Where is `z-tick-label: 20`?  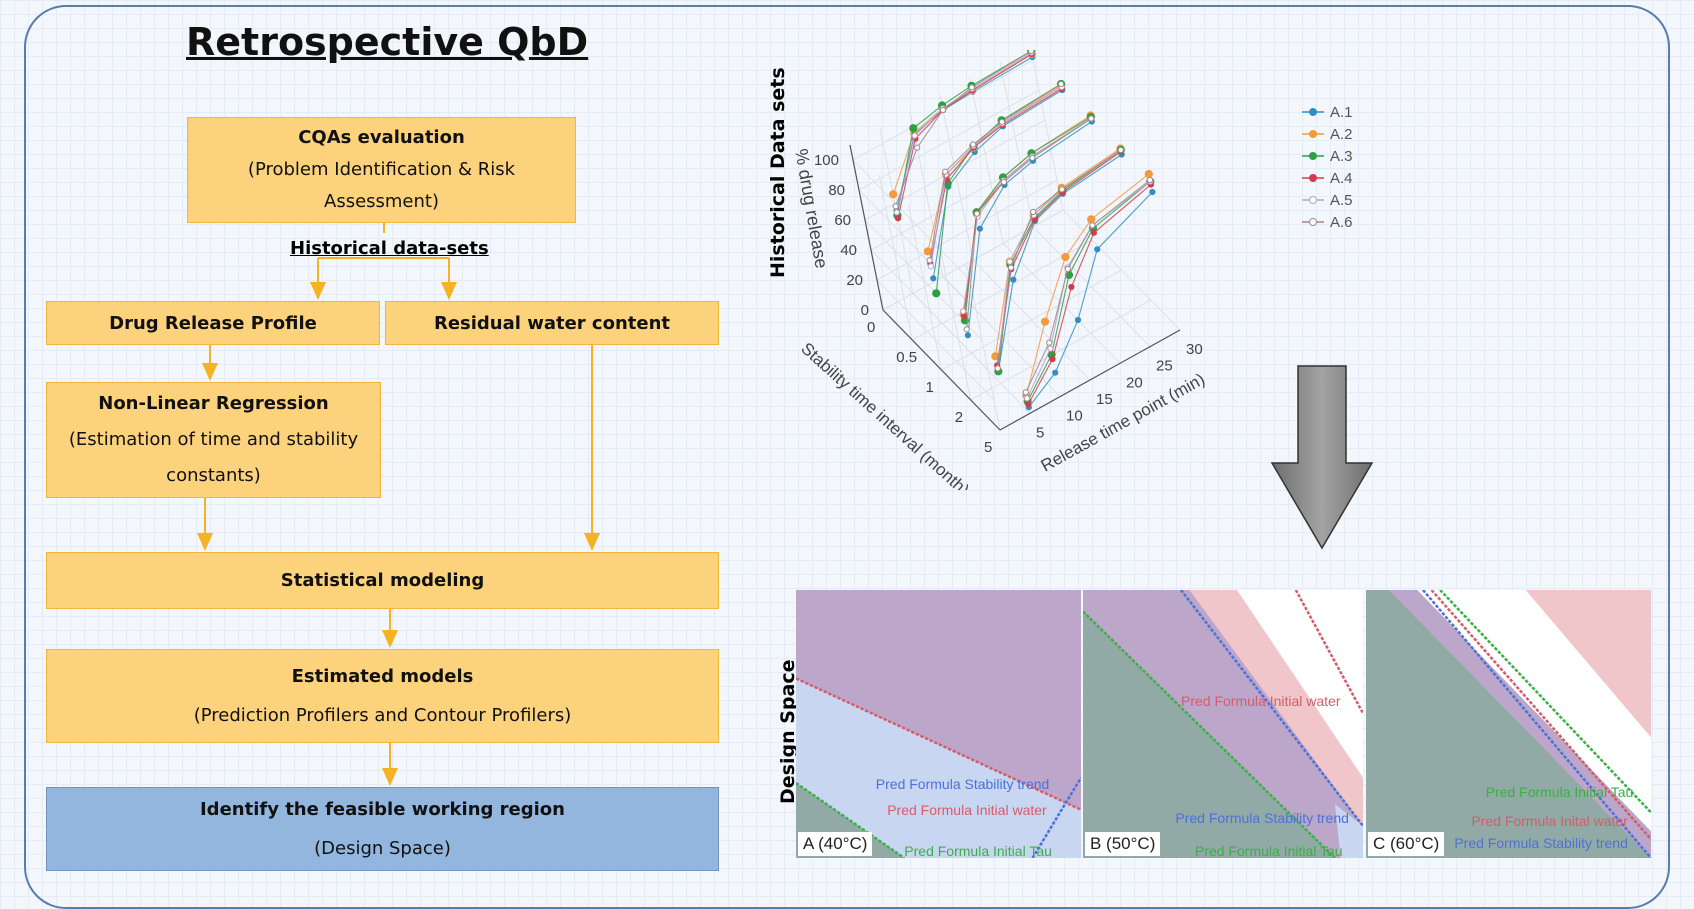
z-tick-label: 20 is located at coordinates (854, 280).